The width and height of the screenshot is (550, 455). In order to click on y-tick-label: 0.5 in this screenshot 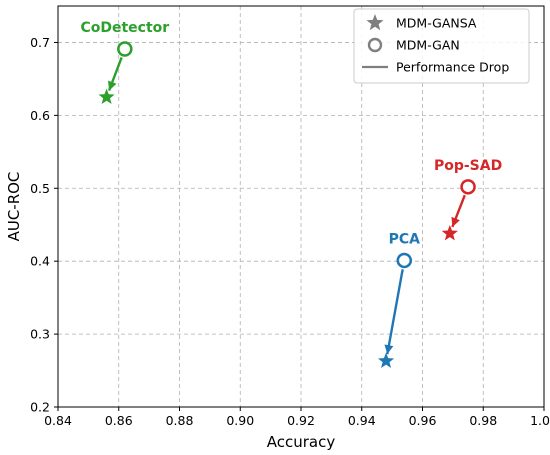, I will do `click(40, 188)`.